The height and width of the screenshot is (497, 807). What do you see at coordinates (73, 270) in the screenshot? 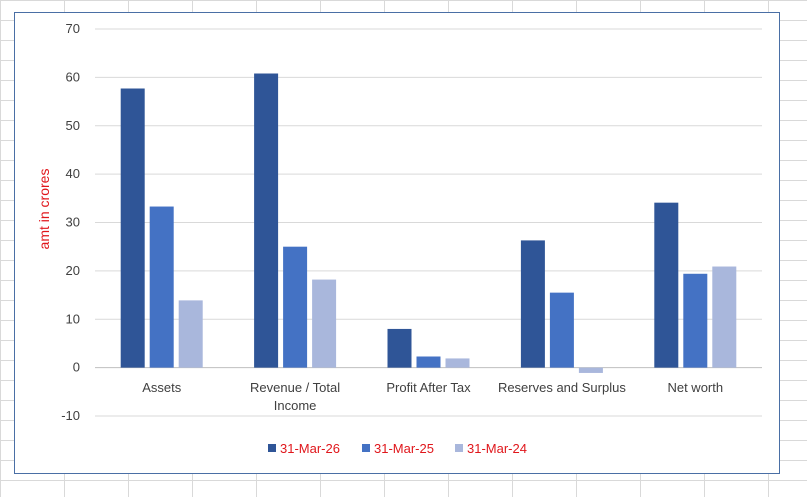
I see `y-tick-label: 20` at bounding box center [73, 270].